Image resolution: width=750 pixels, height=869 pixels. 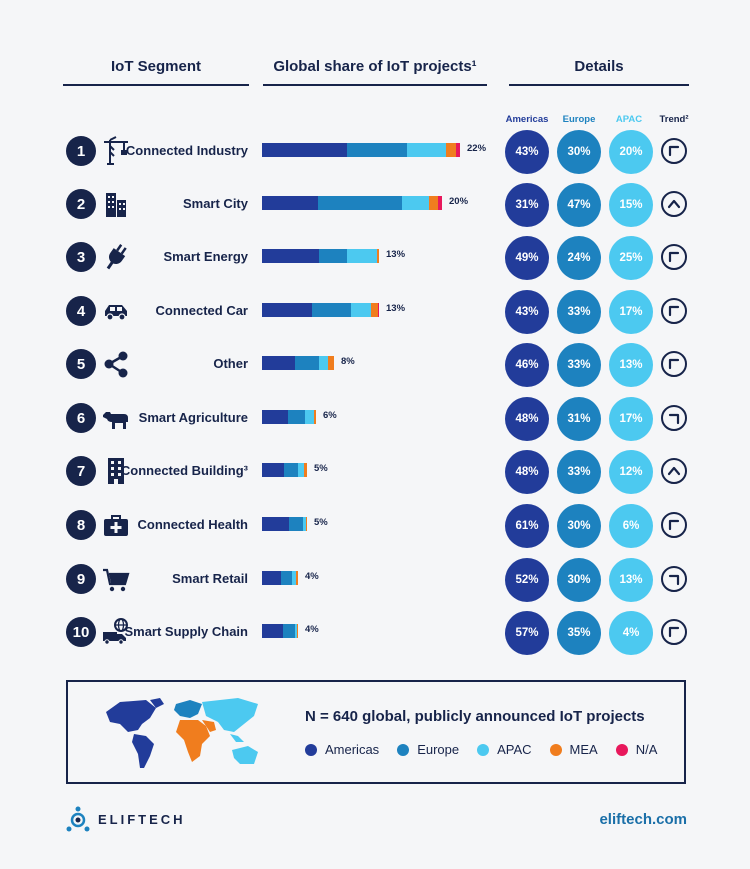 I want to click on eliftech-logo-icon, so click(x=78, y=819).